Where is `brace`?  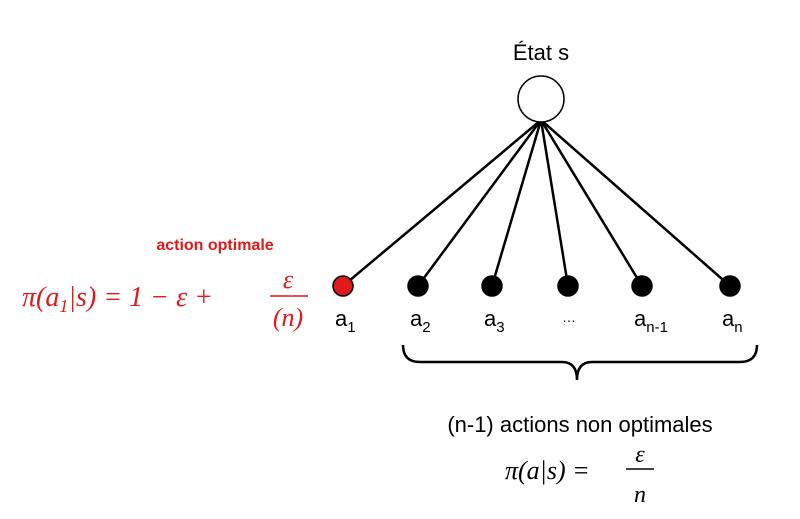 brace is located at coordinates (580, 362).